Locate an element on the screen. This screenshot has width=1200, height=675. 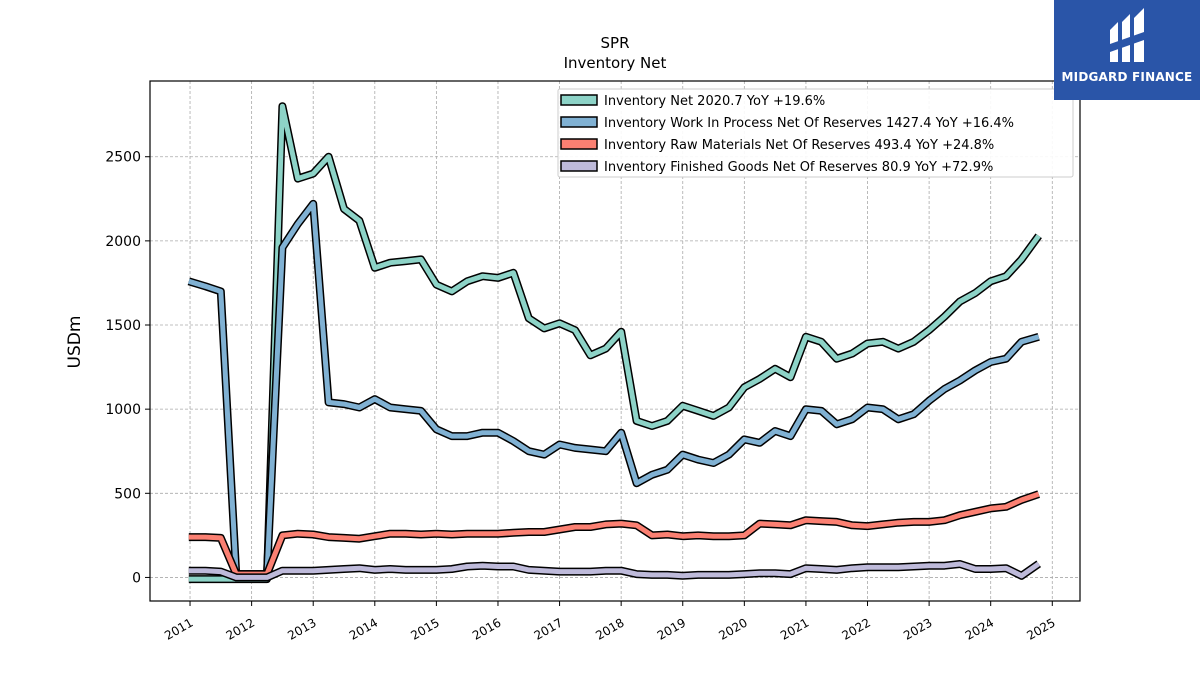
x-tick-label: 2016 is located at coordinates (486, 628).